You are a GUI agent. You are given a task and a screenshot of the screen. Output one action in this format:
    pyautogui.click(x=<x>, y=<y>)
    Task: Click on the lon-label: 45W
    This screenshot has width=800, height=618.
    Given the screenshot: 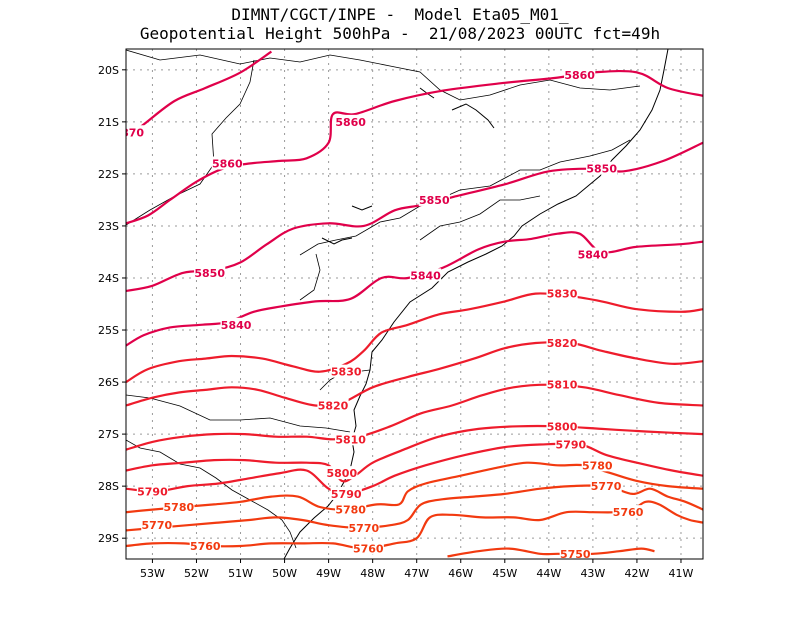 What is the action you would take?
    pyautogui.click(x=504, y=573)
    